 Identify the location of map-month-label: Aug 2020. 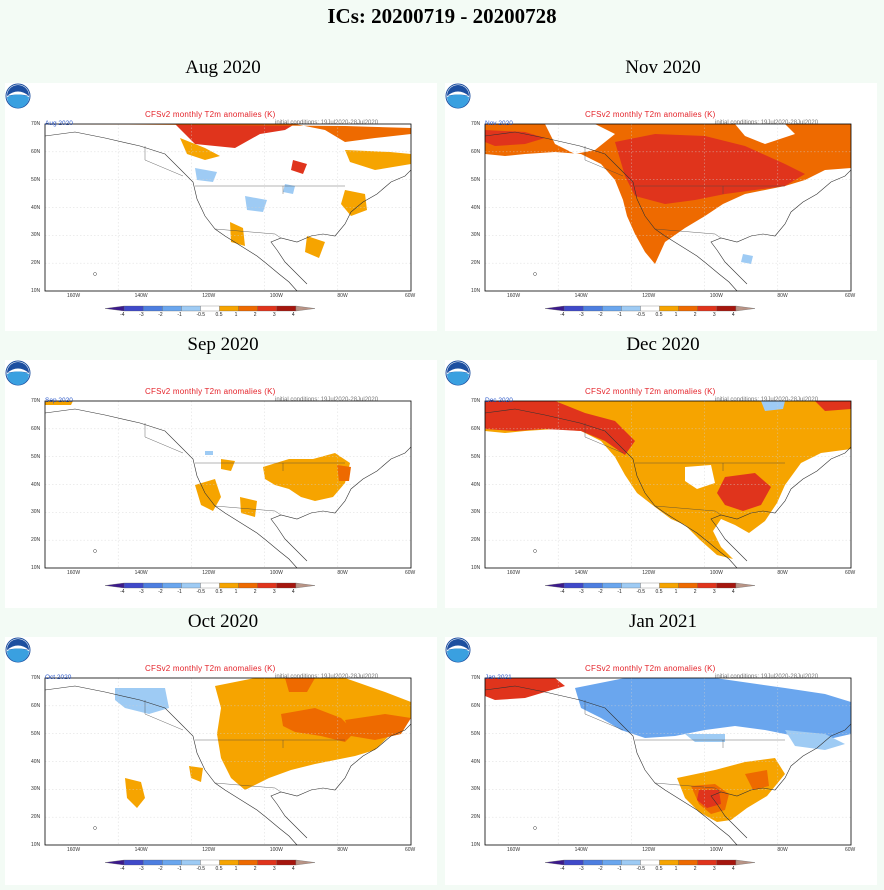
(59, 123).